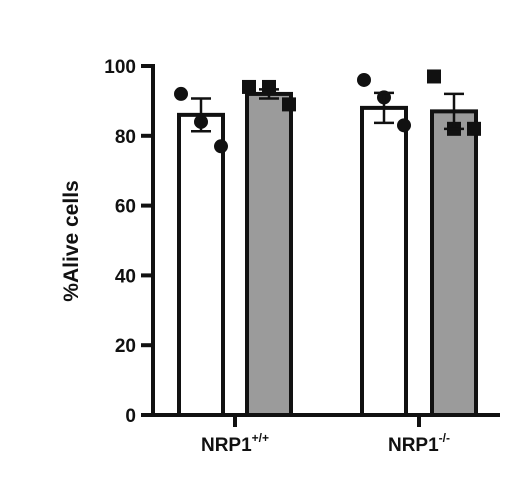 The image size is (526, 479). I want to click on x-category-label: NRP1+/+, so click(235, 443).